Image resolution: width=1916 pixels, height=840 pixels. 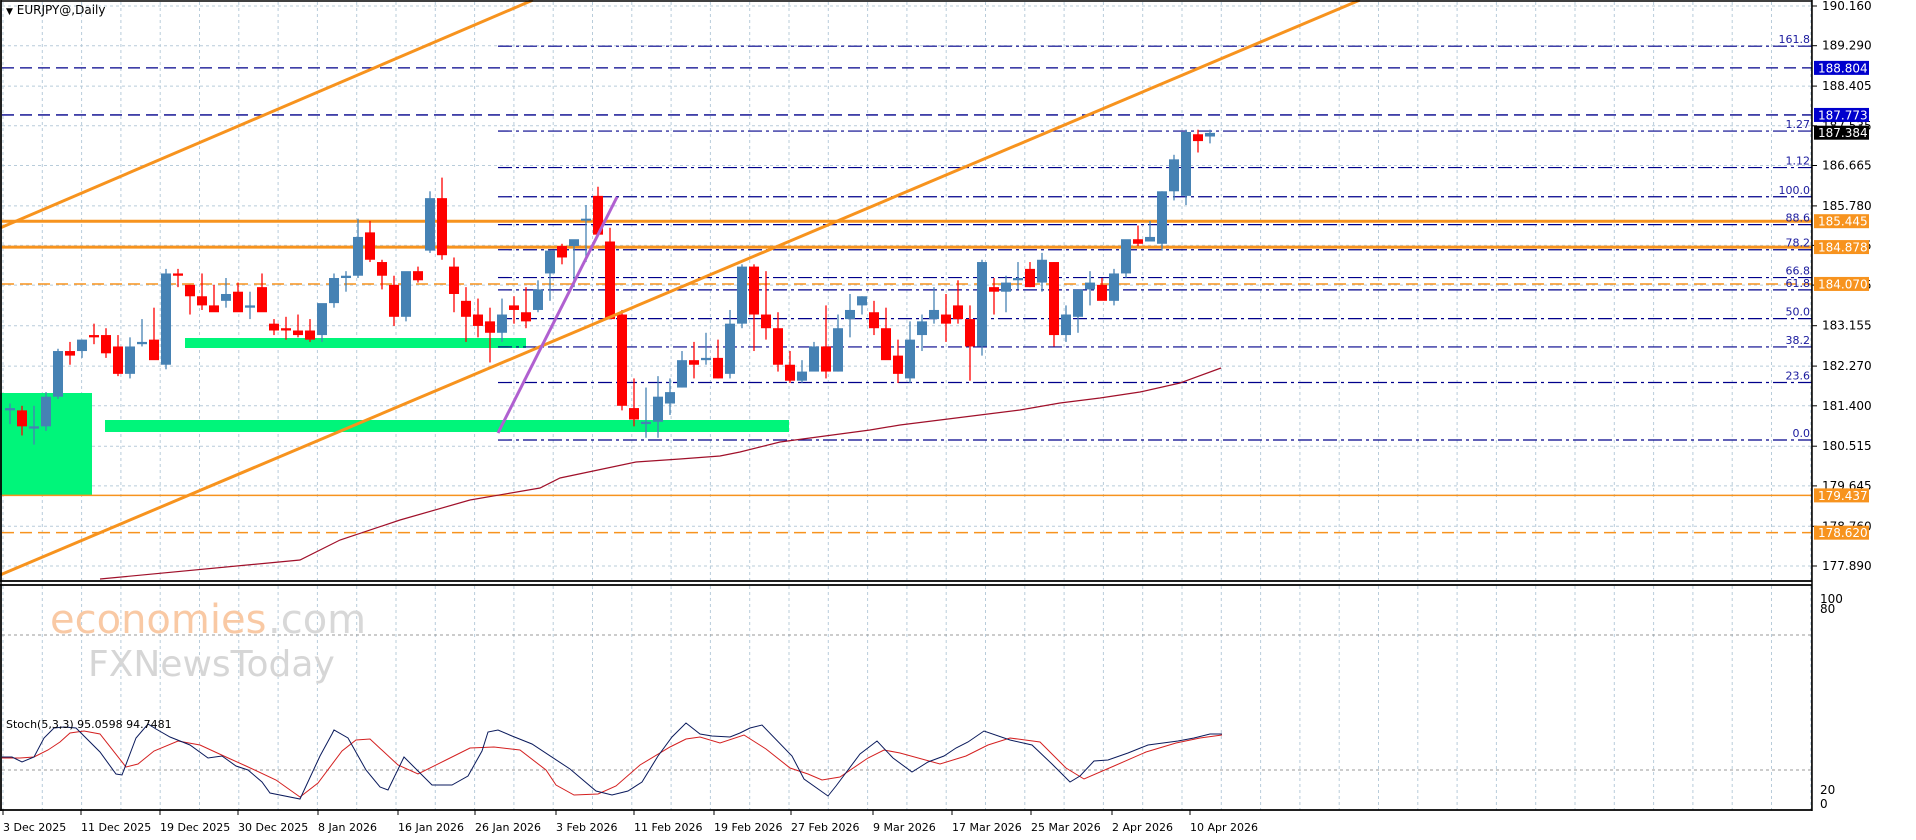 What do you see at coordinates (1831, 599) in the screenshot?
I see `stoch-level-label: 100` at bounding box center [1831, 599].